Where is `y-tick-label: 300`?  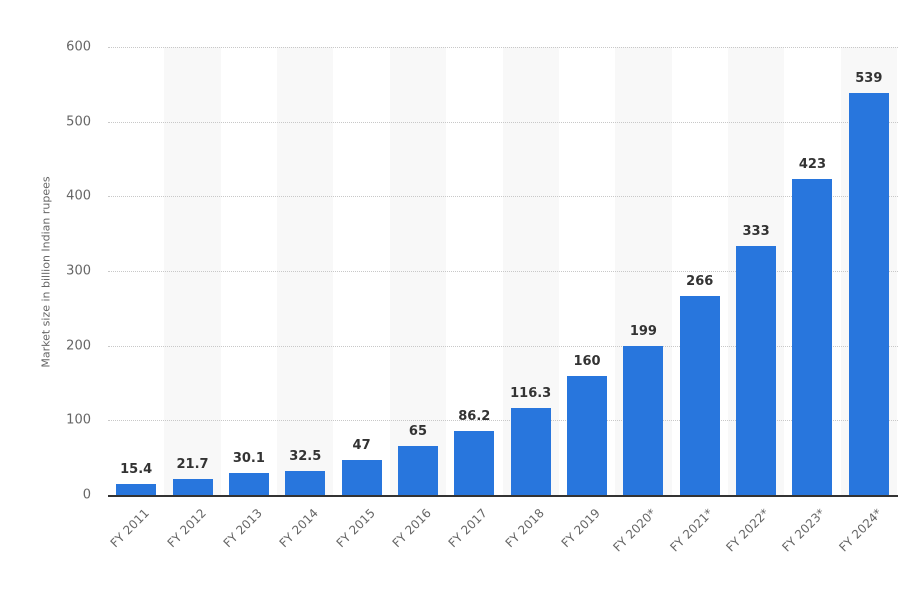 y-tick-label: 300 is located at coordinates (78, 271).